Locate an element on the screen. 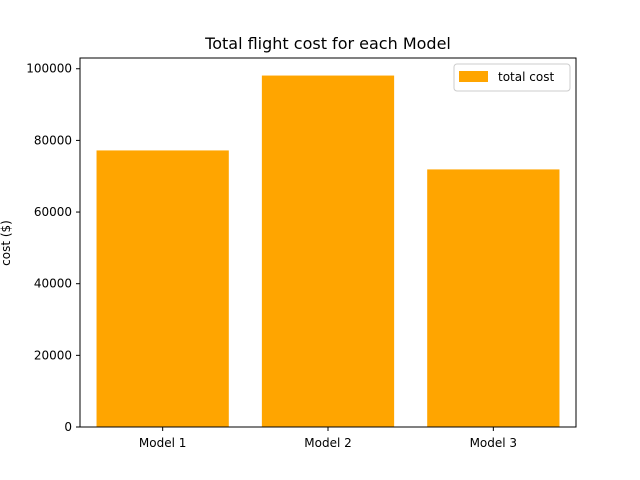  y-tick-label: 20000 is located at coordinates (53, 355).